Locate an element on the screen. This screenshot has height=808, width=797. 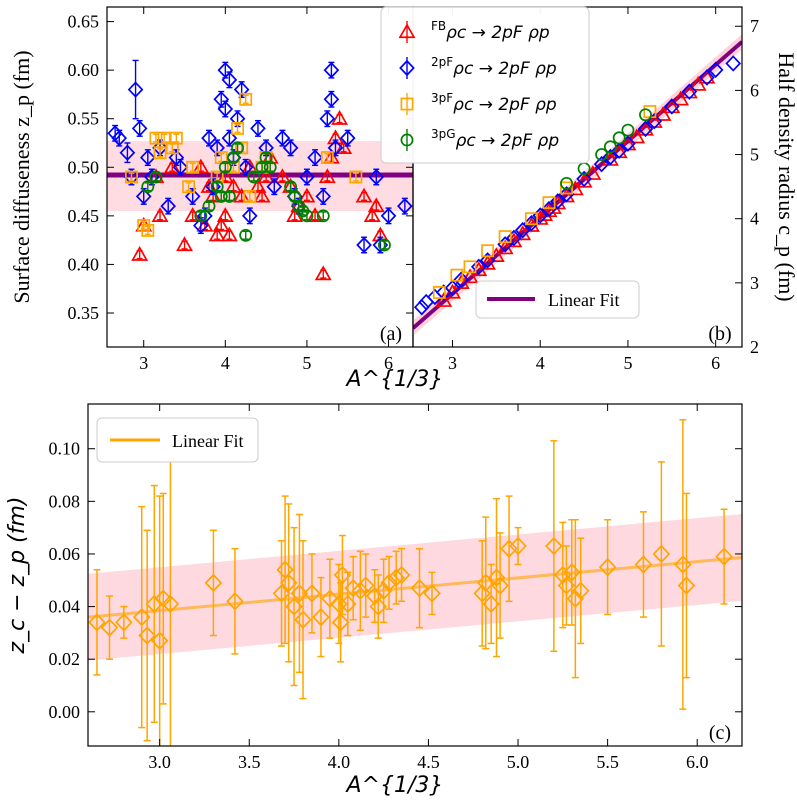
plot-area is located at coordinates (260, 170).